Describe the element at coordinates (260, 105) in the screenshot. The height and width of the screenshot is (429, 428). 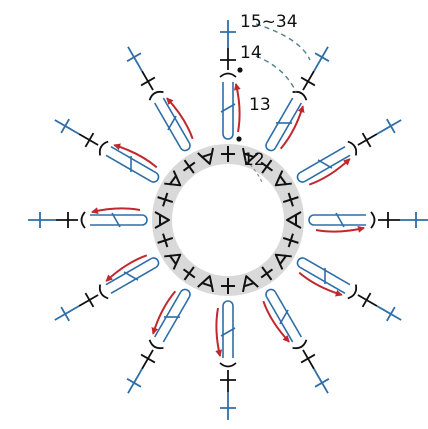
I see `label-round-13: 13` at that location.